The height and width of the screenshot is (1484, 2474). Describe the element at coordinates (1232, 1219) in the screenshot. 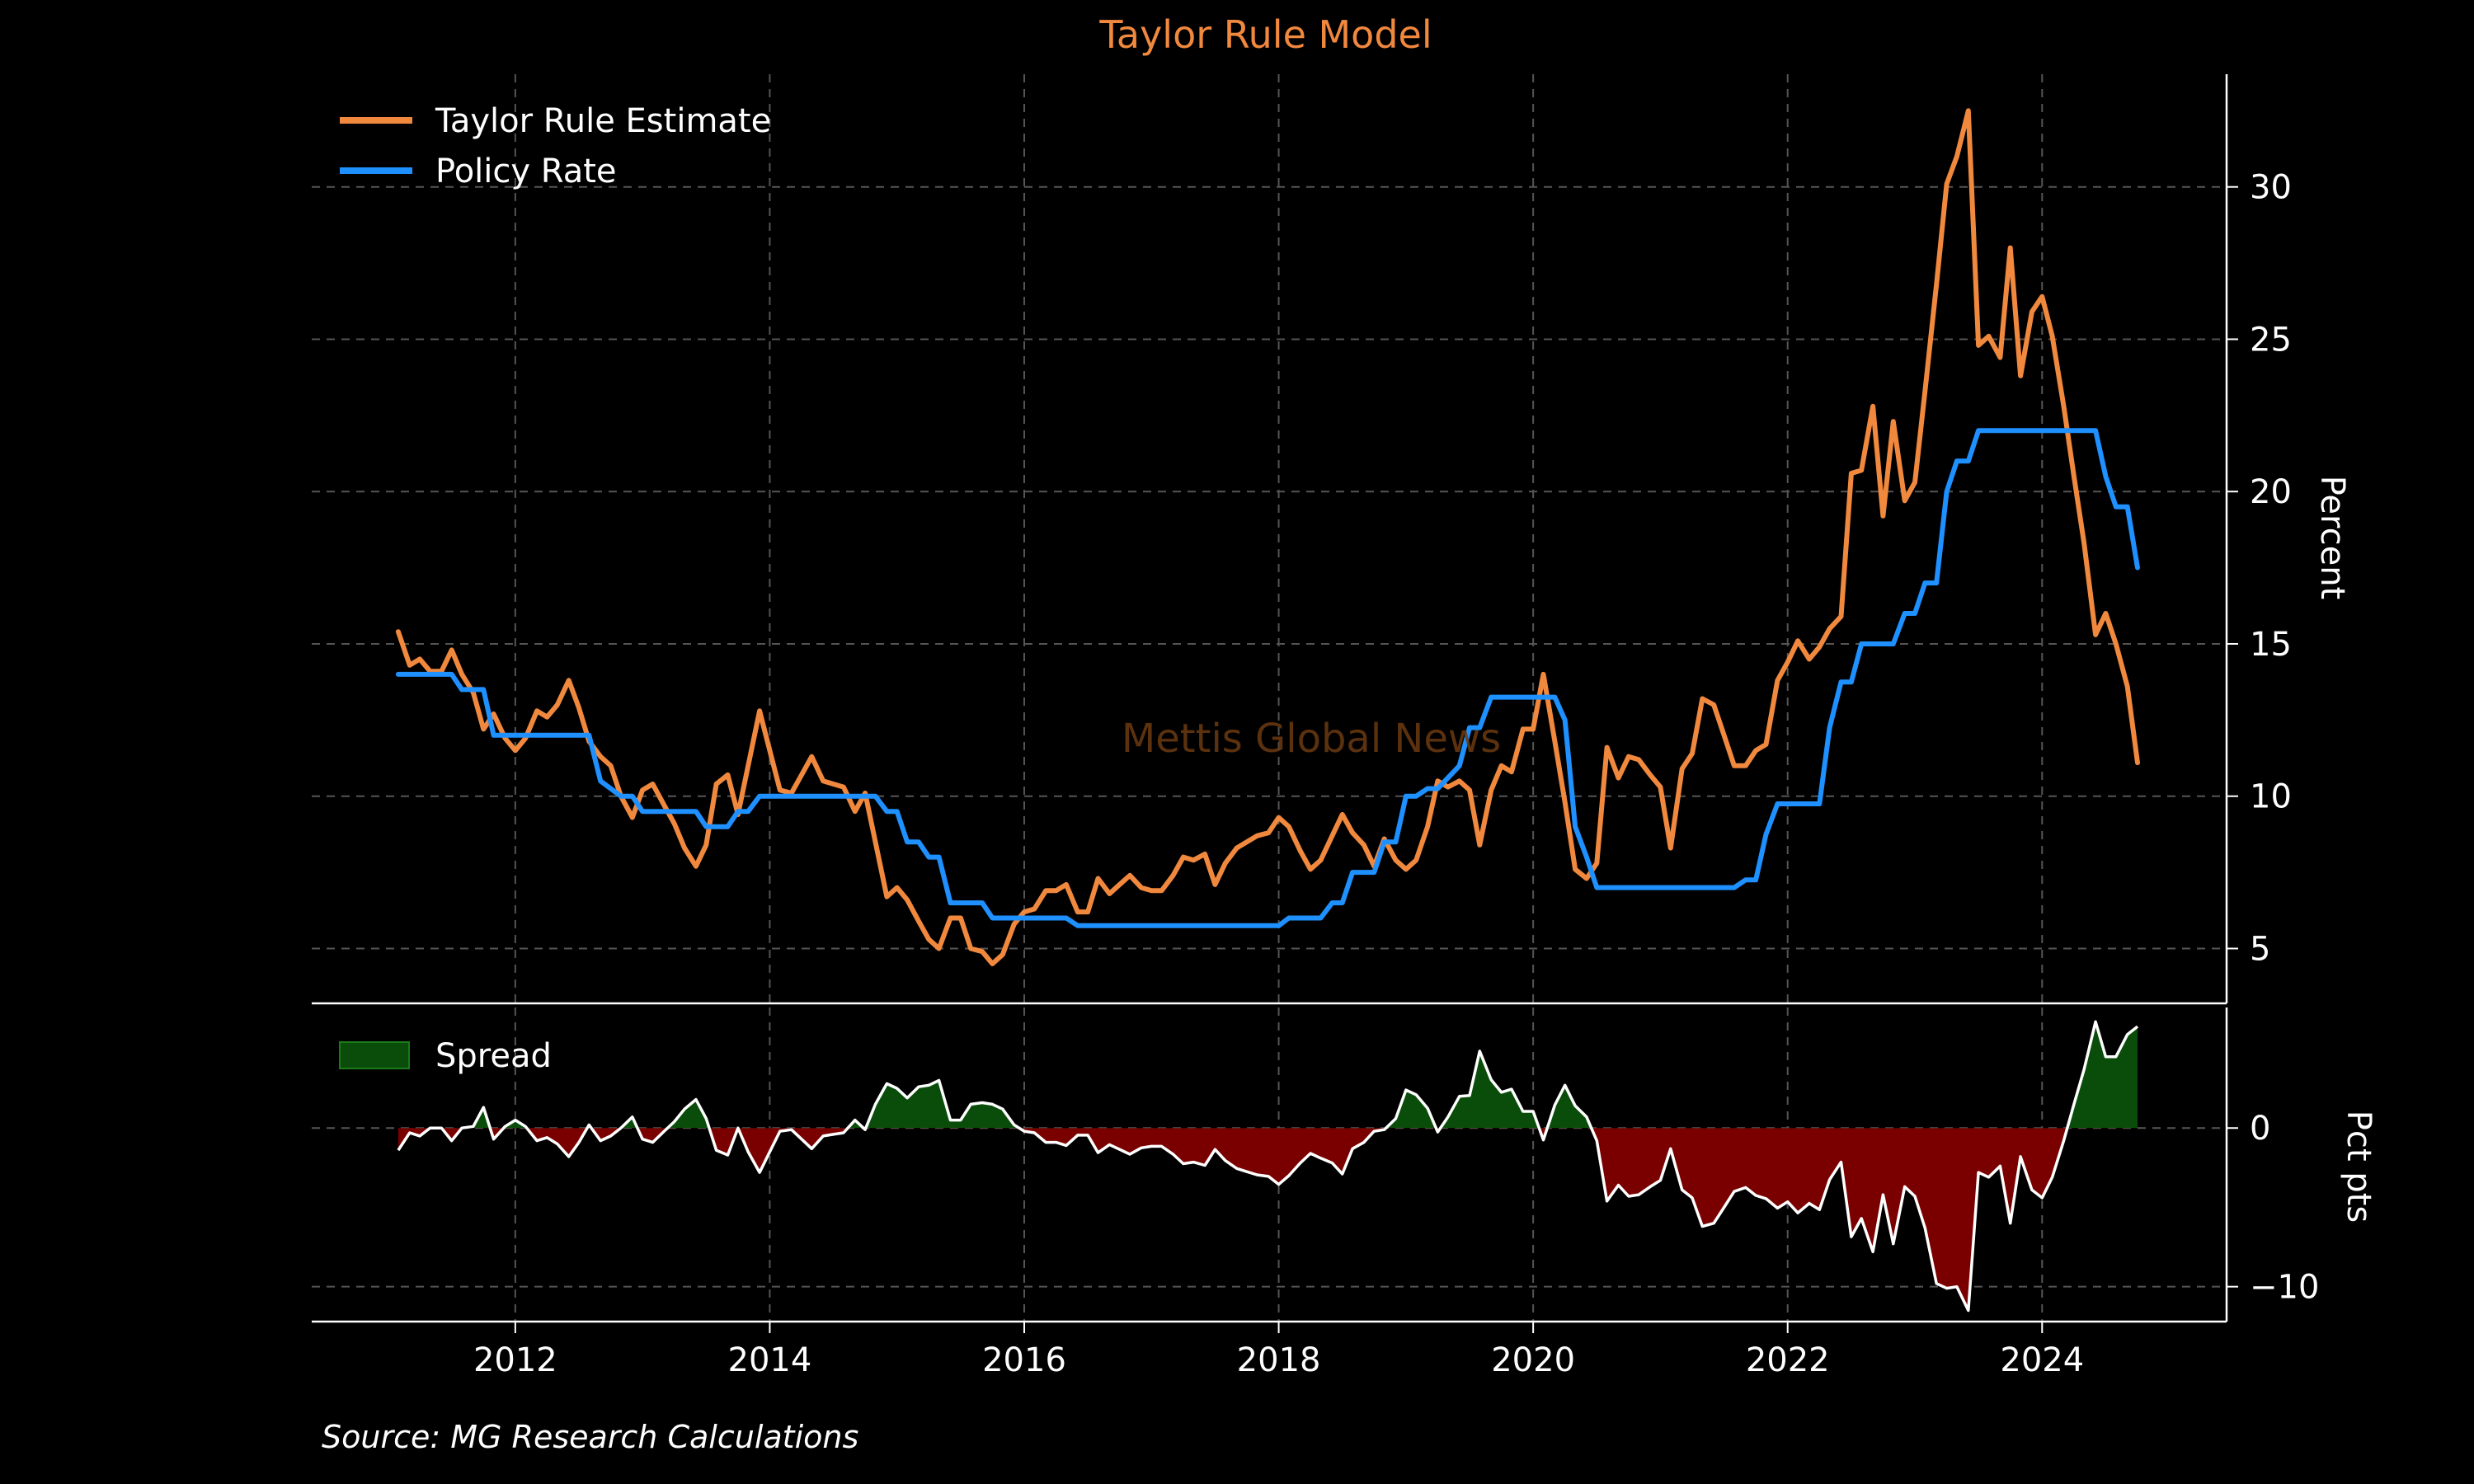

I see `spread-negative-area` at that location.